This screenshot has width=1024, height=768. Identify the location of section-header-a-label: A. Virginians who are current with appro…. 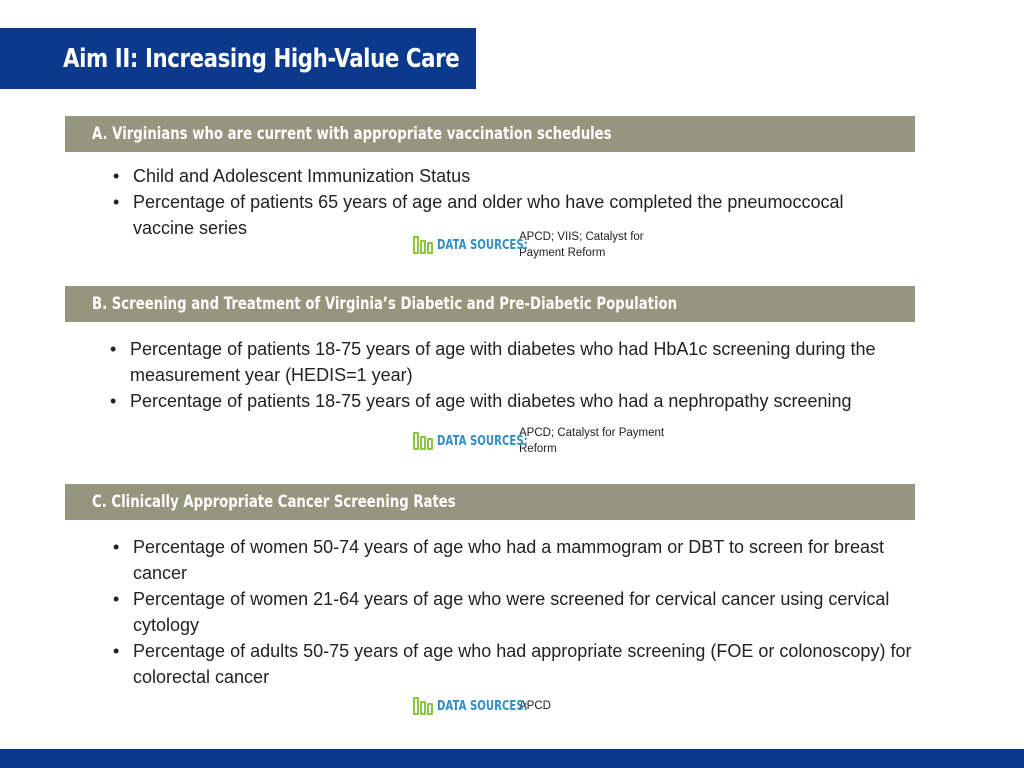
(352, 134).